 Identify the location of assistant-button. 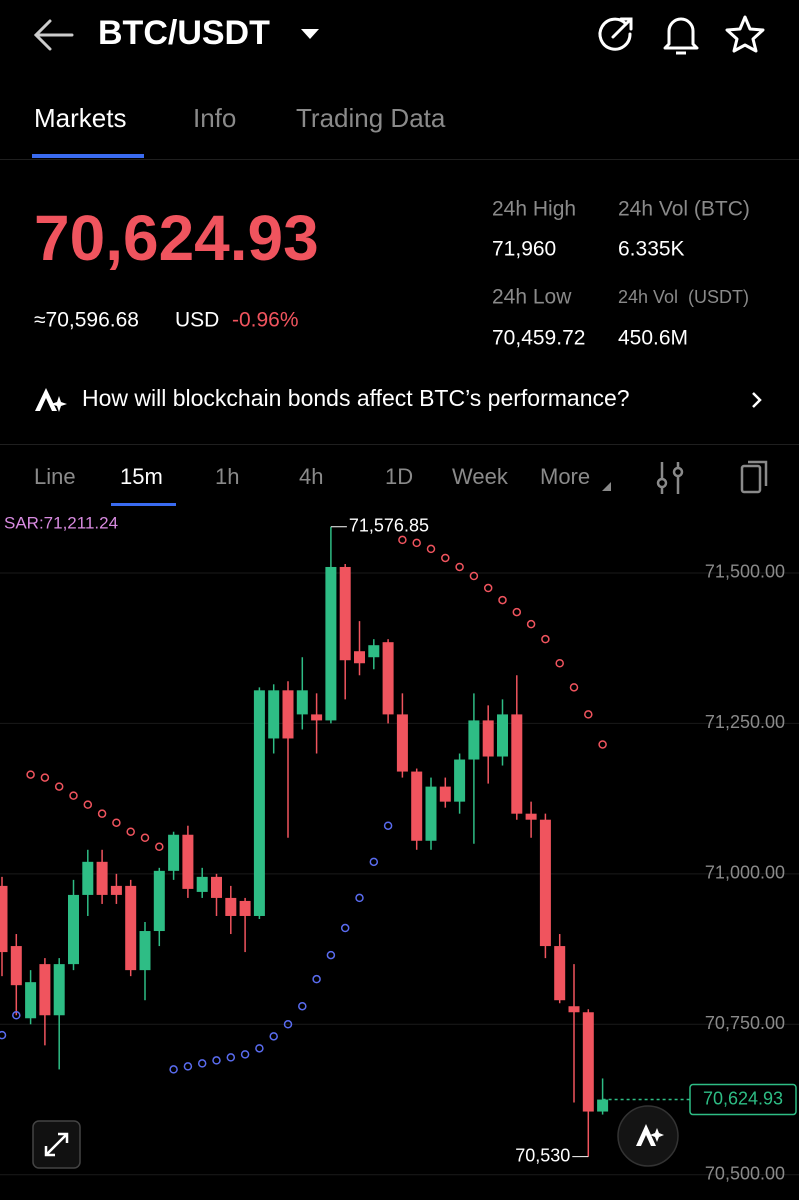
(648, 1136).